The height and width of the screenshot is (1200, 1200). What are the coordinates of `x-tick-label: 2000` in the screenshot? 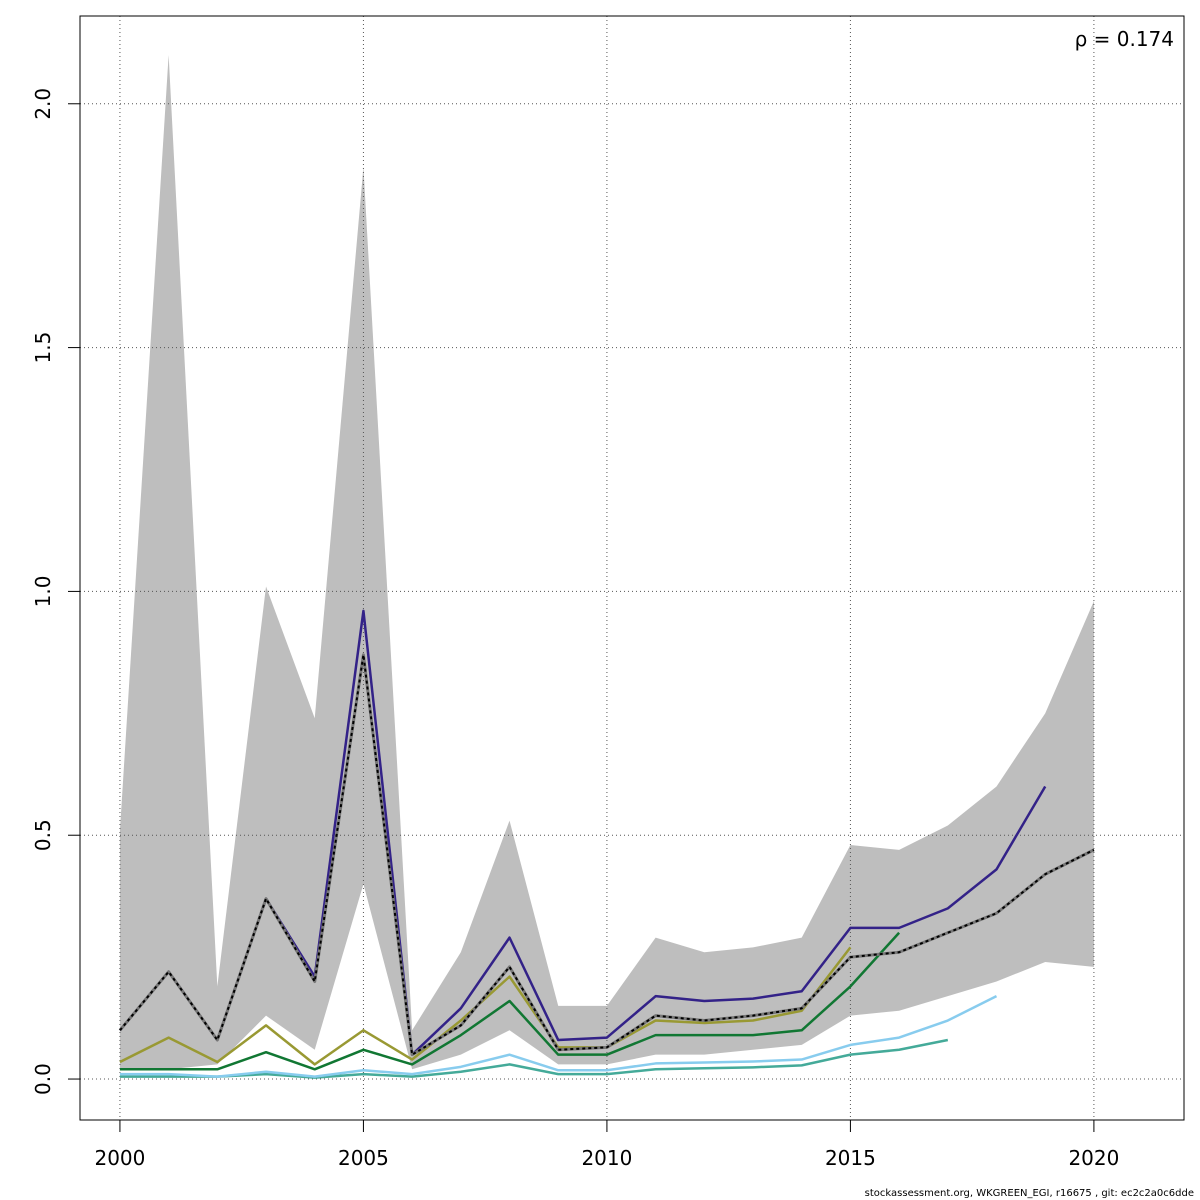 It's located at (119, 1158).